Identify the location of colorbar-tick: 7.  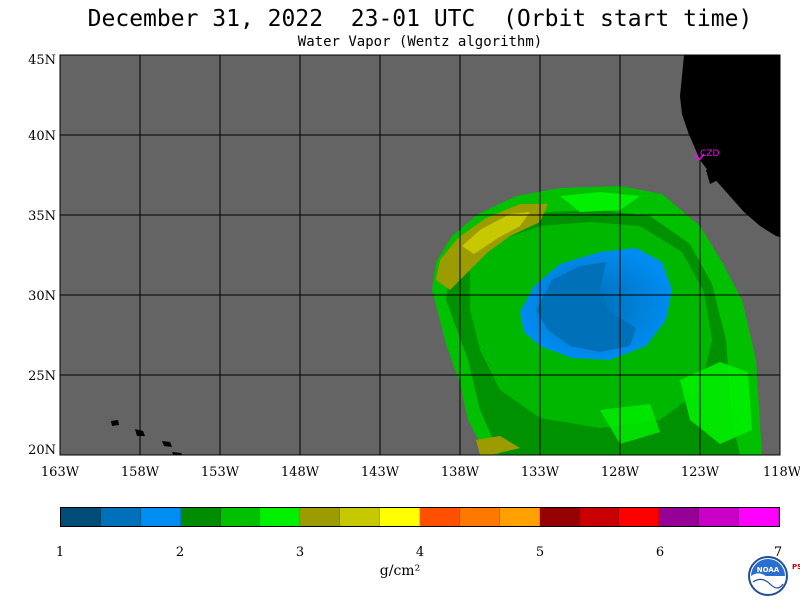
(778, 552).